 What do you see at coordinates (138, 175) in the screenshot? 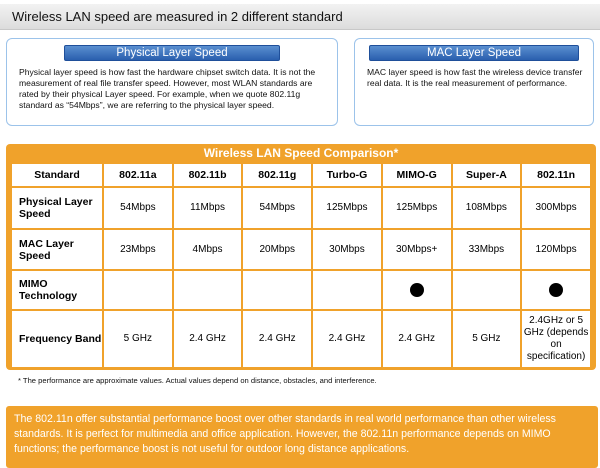
I see `header-80211a: 802.11a` at bounding box center [138, 175].